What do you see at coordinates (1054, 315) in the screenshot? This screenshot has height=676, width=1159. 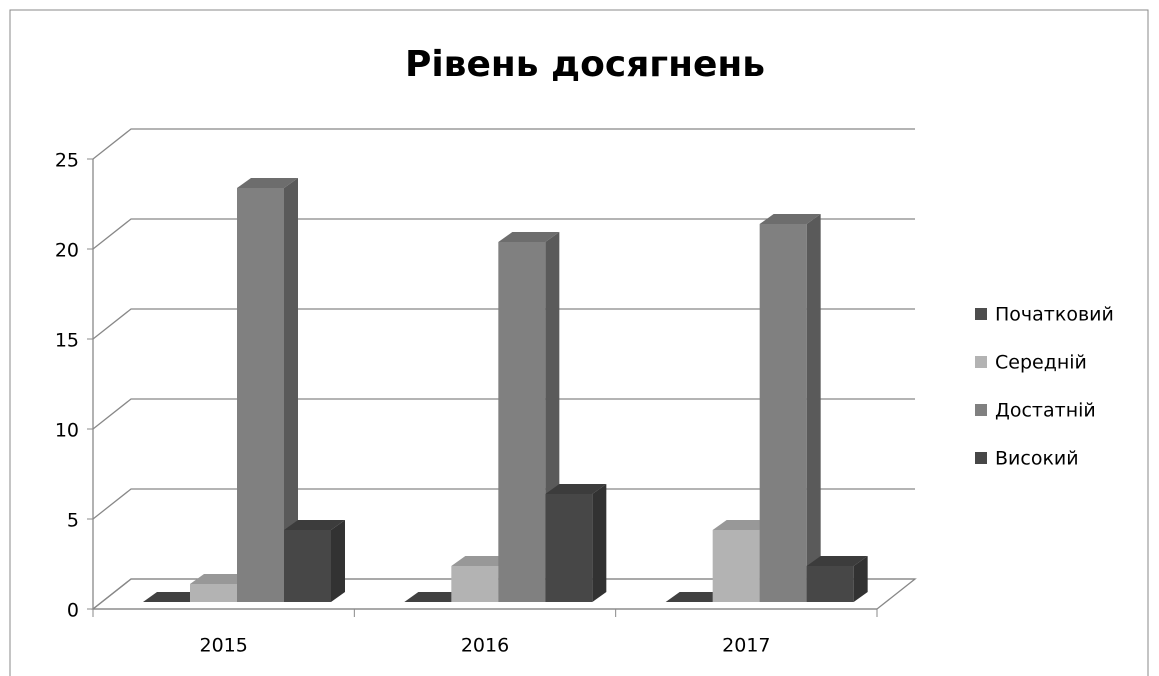 I see `legend-label: Початковий` at bounding box center [1054, 315].